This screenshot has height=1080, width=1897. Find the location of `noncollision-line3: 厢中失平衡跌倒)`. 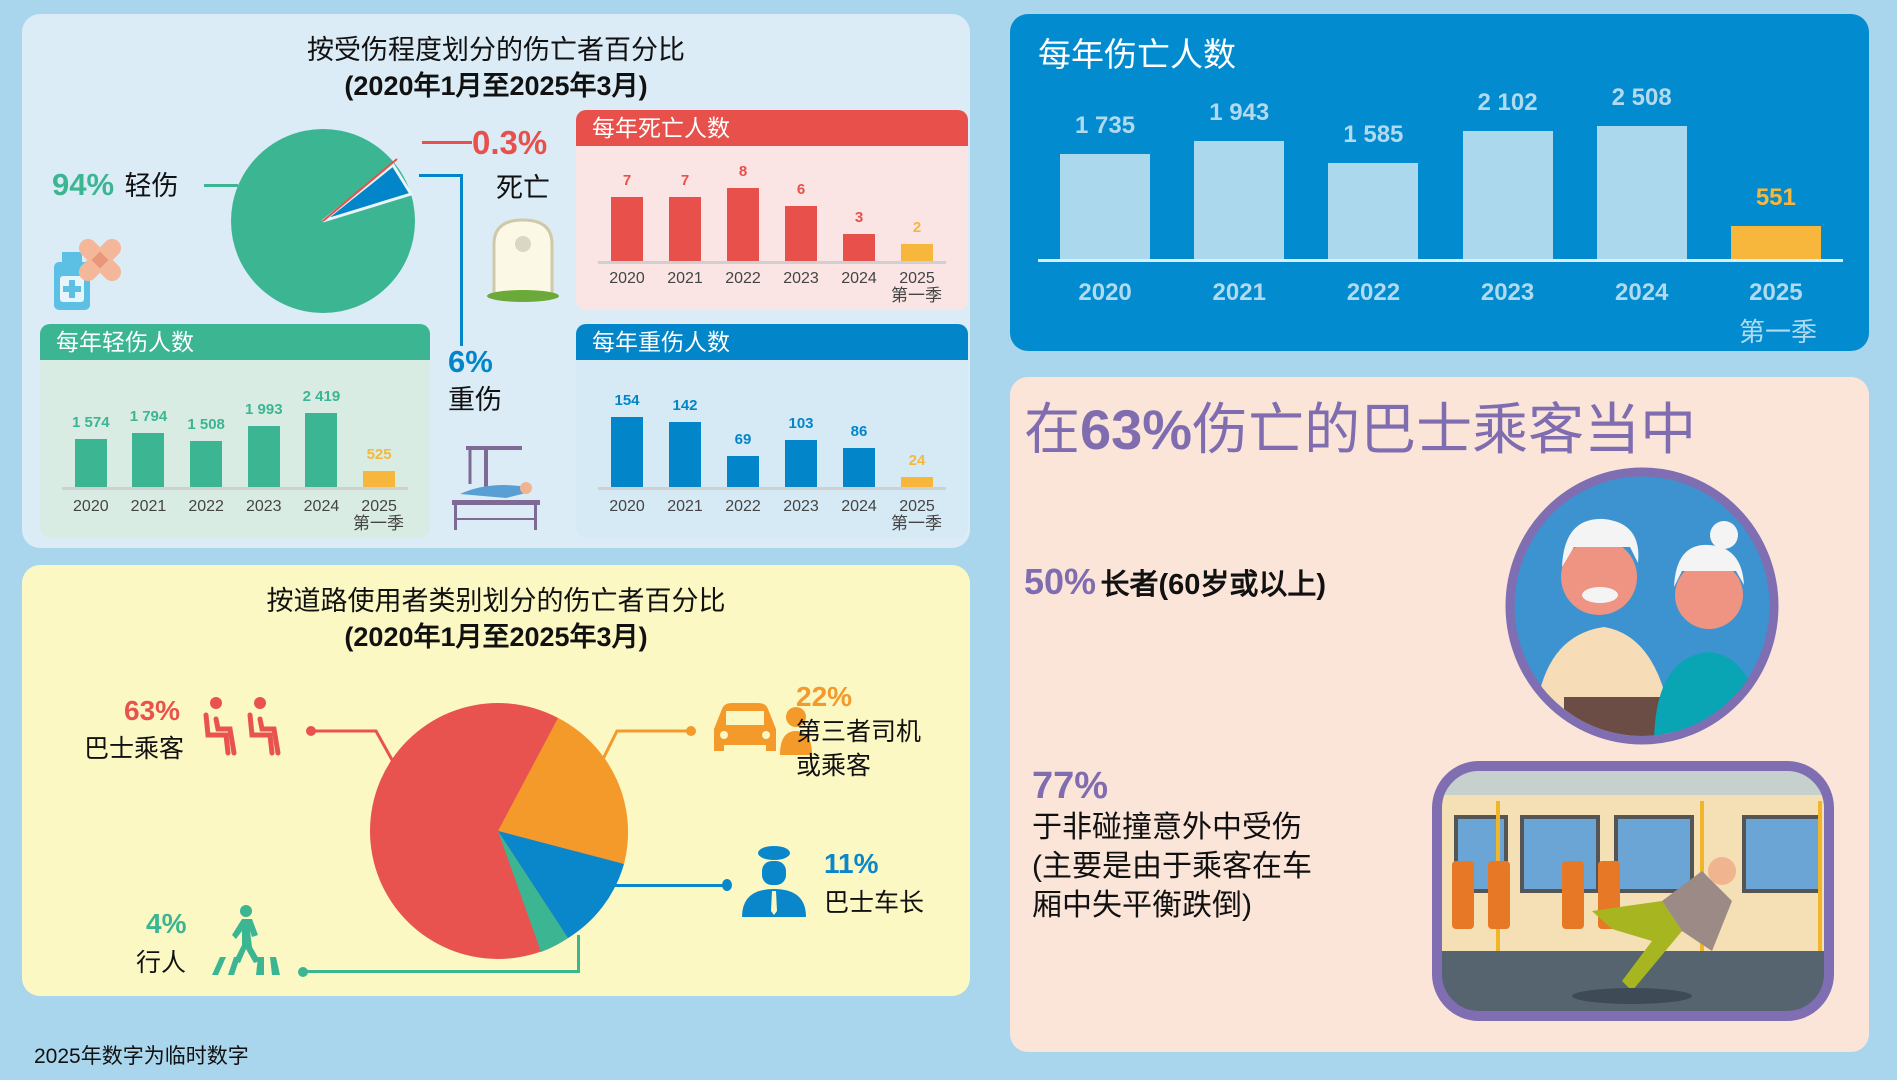

noncollision-line3: 厢中失平衡跌倒) is located at coordinates (1142, 905).